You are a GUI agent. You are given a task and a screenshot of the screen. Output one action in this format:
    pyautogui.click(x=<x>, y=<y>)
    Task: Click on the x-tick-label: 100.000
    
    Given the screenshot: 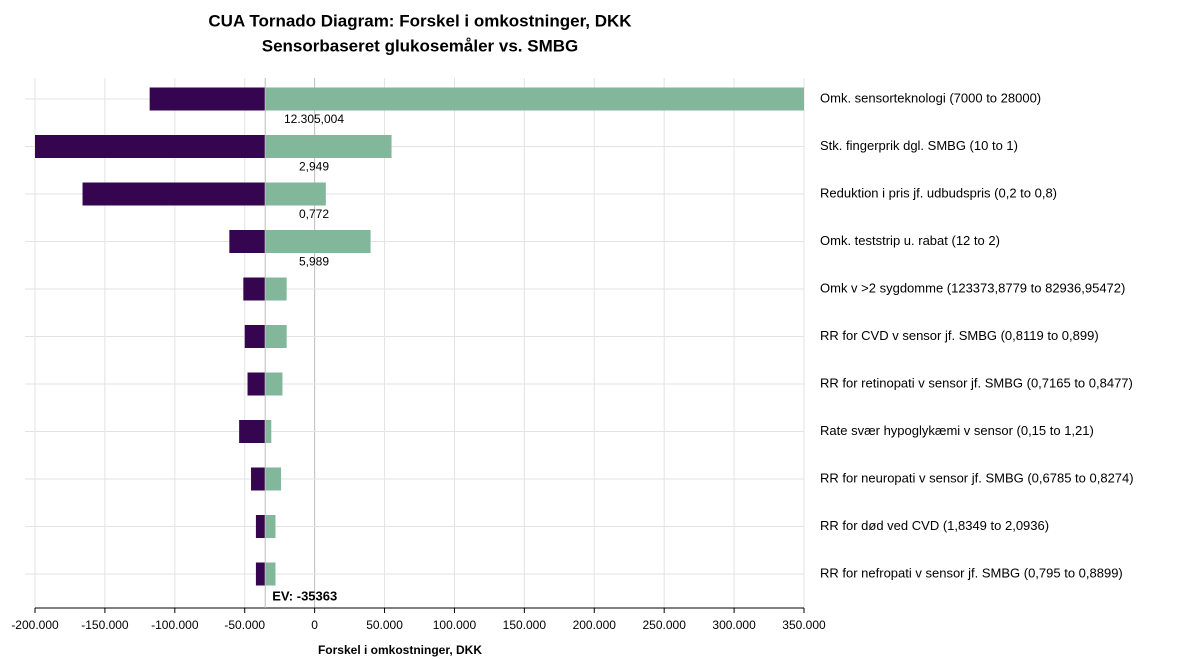 What is the action you would take?
    pyautogui.click(x=455, y=625)
    